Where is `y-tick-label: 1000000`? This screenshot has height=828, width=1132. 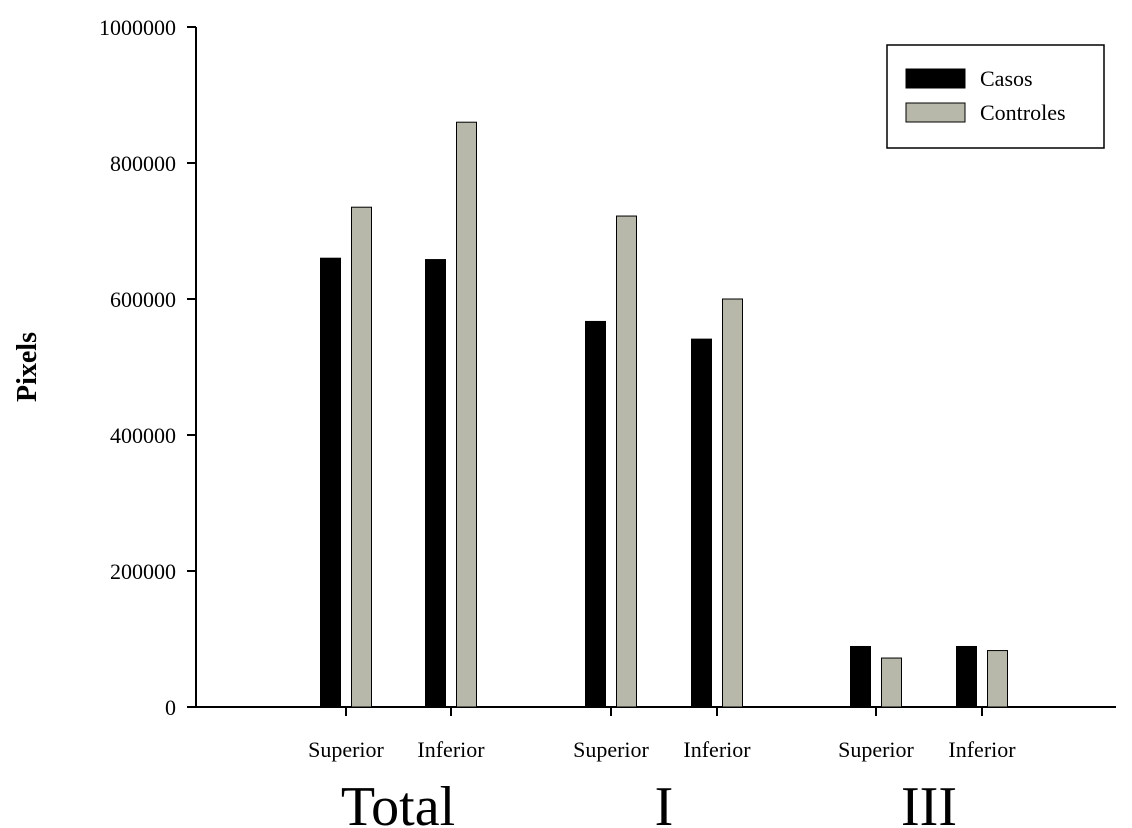 y-tick-label: 1000000 is located at coordinates (137, 27).